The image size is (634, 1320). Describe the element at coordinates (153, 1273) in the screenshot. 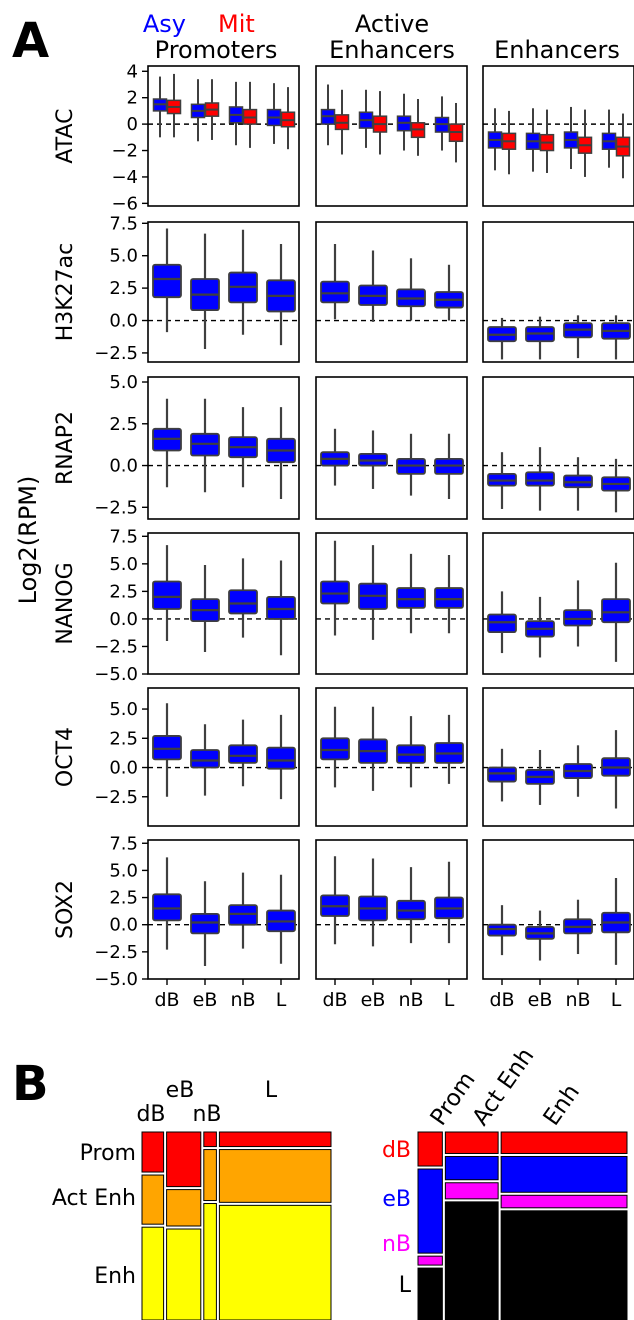

I see `mosaic-tile-db-enh` at that location.